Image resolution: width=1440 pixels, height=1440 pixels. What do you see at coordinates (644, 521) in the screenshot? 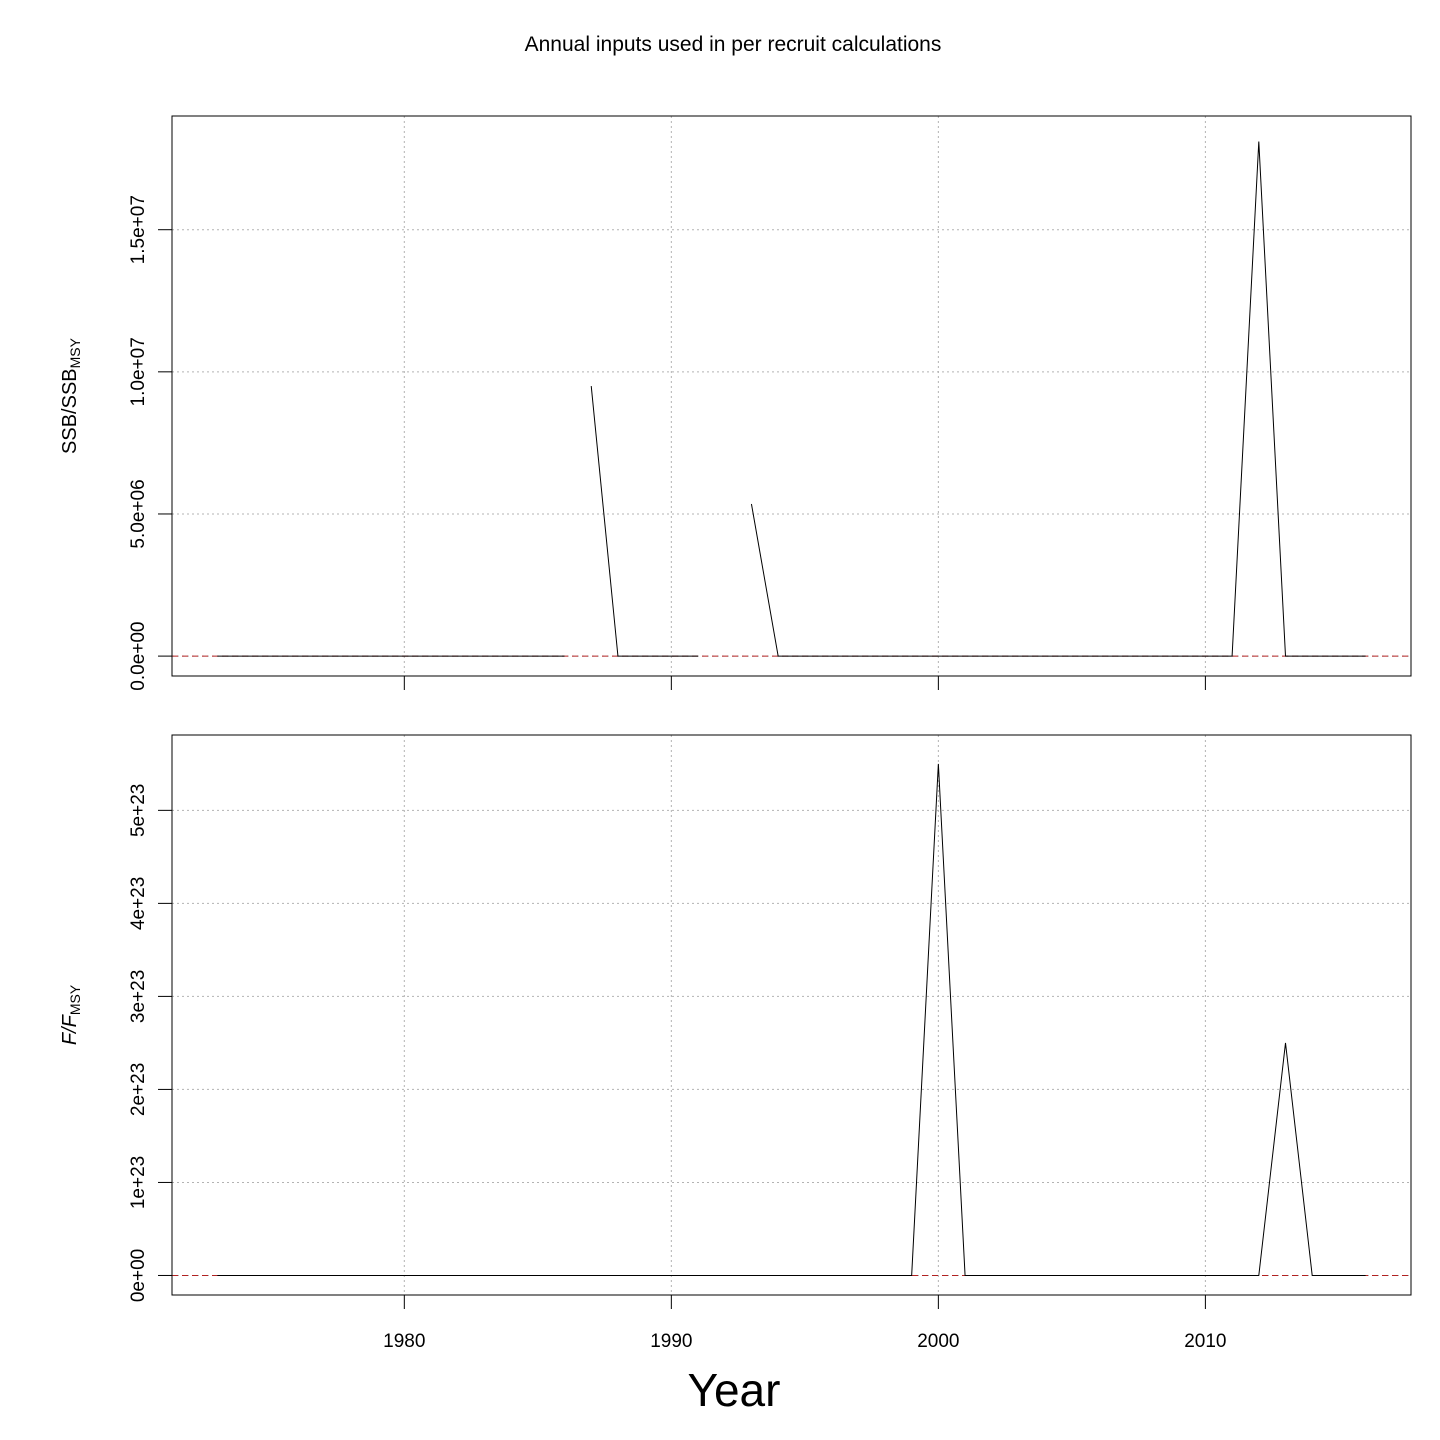
I see `series-line` at bounding box center [644, 521].